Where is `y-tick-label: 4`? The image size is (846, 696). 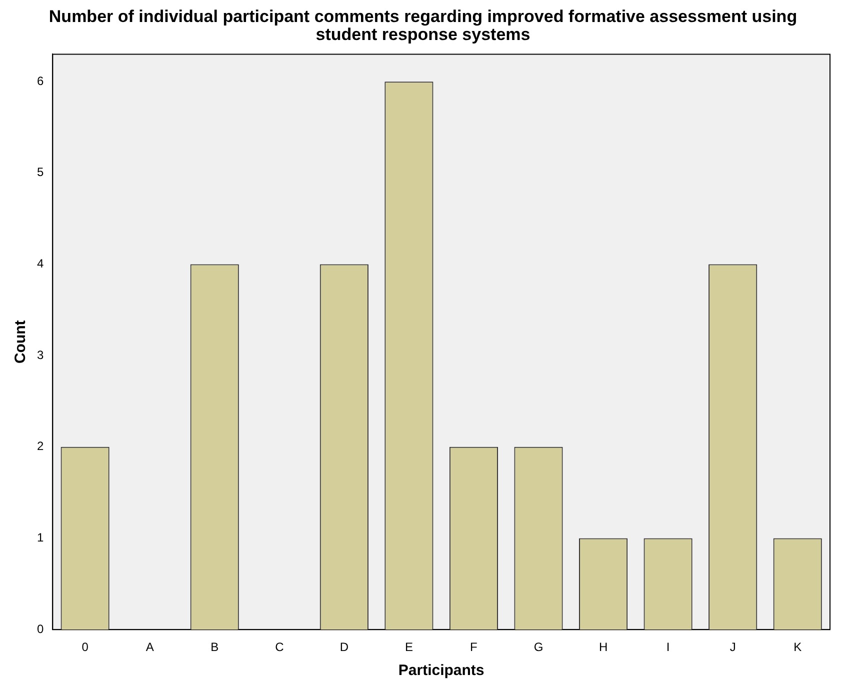
y-tick-label: 4 is located at coordinates (40, 263).